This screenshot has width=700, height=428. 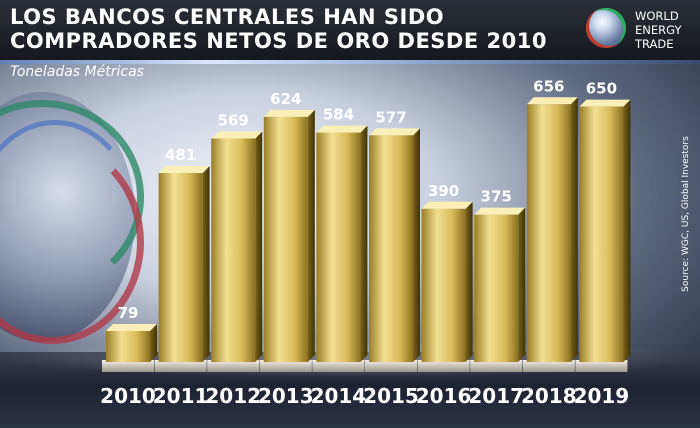 What do you see at coordinates (496, 396) in the screenshot?
I see `x-tick-label-2017: 2017` at bounding box center [496, 396].